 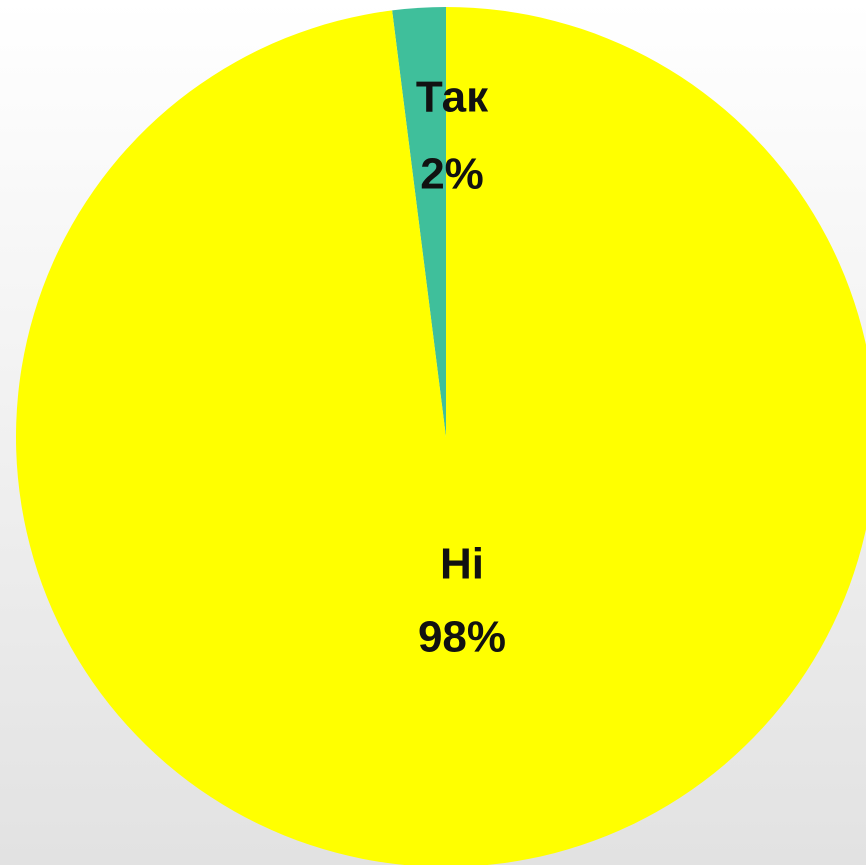 I want to click on value-label: 98%, so click(x=462, y=637).